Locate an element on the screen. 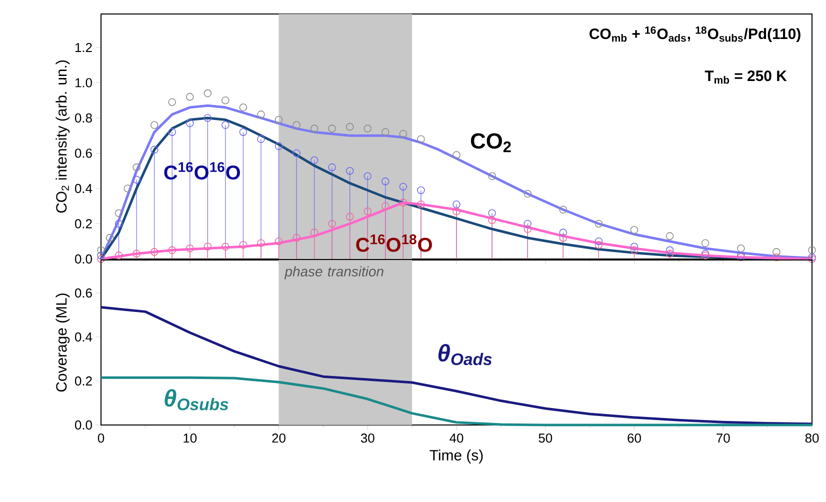 The image size is (826, 502). x-tick-label: 30 is located at coordinates (367, 438).